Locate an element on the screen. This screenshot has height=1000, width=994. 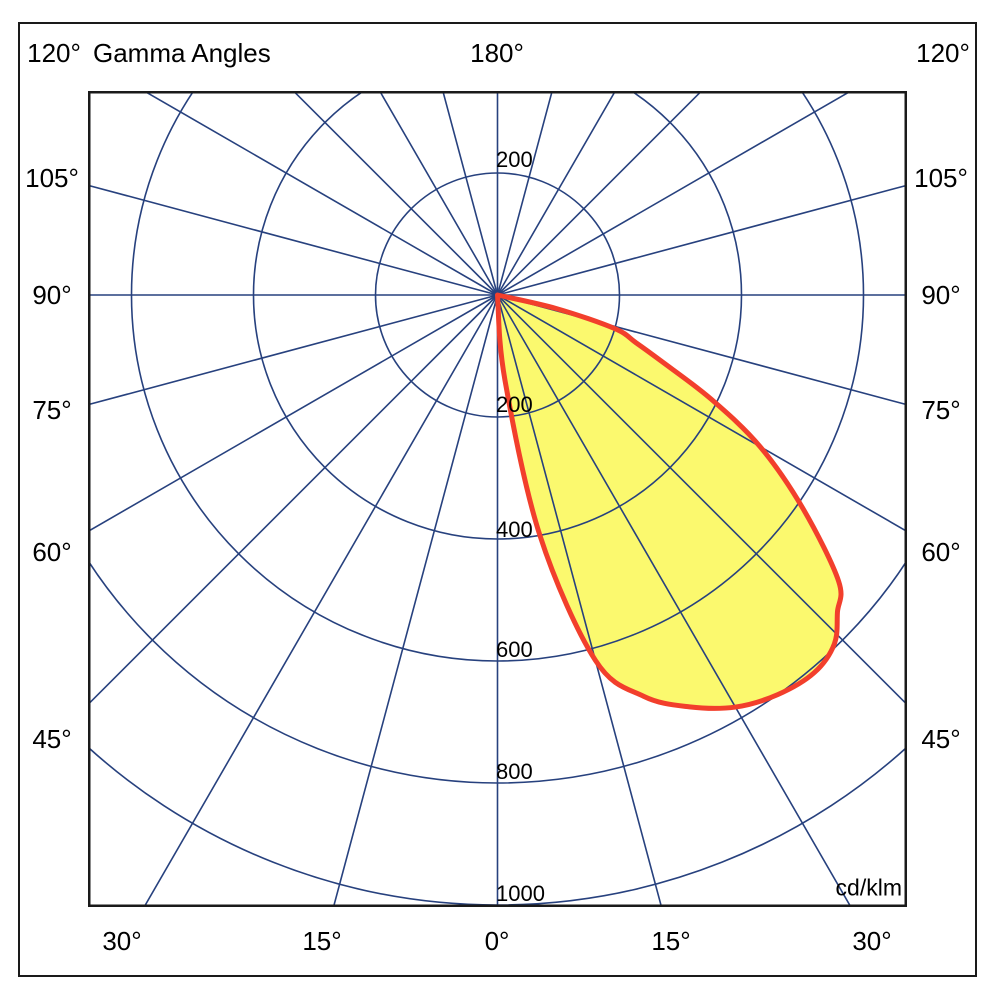
gamma-scale-label-top-left: 120° is located at coordinates (54, 53).